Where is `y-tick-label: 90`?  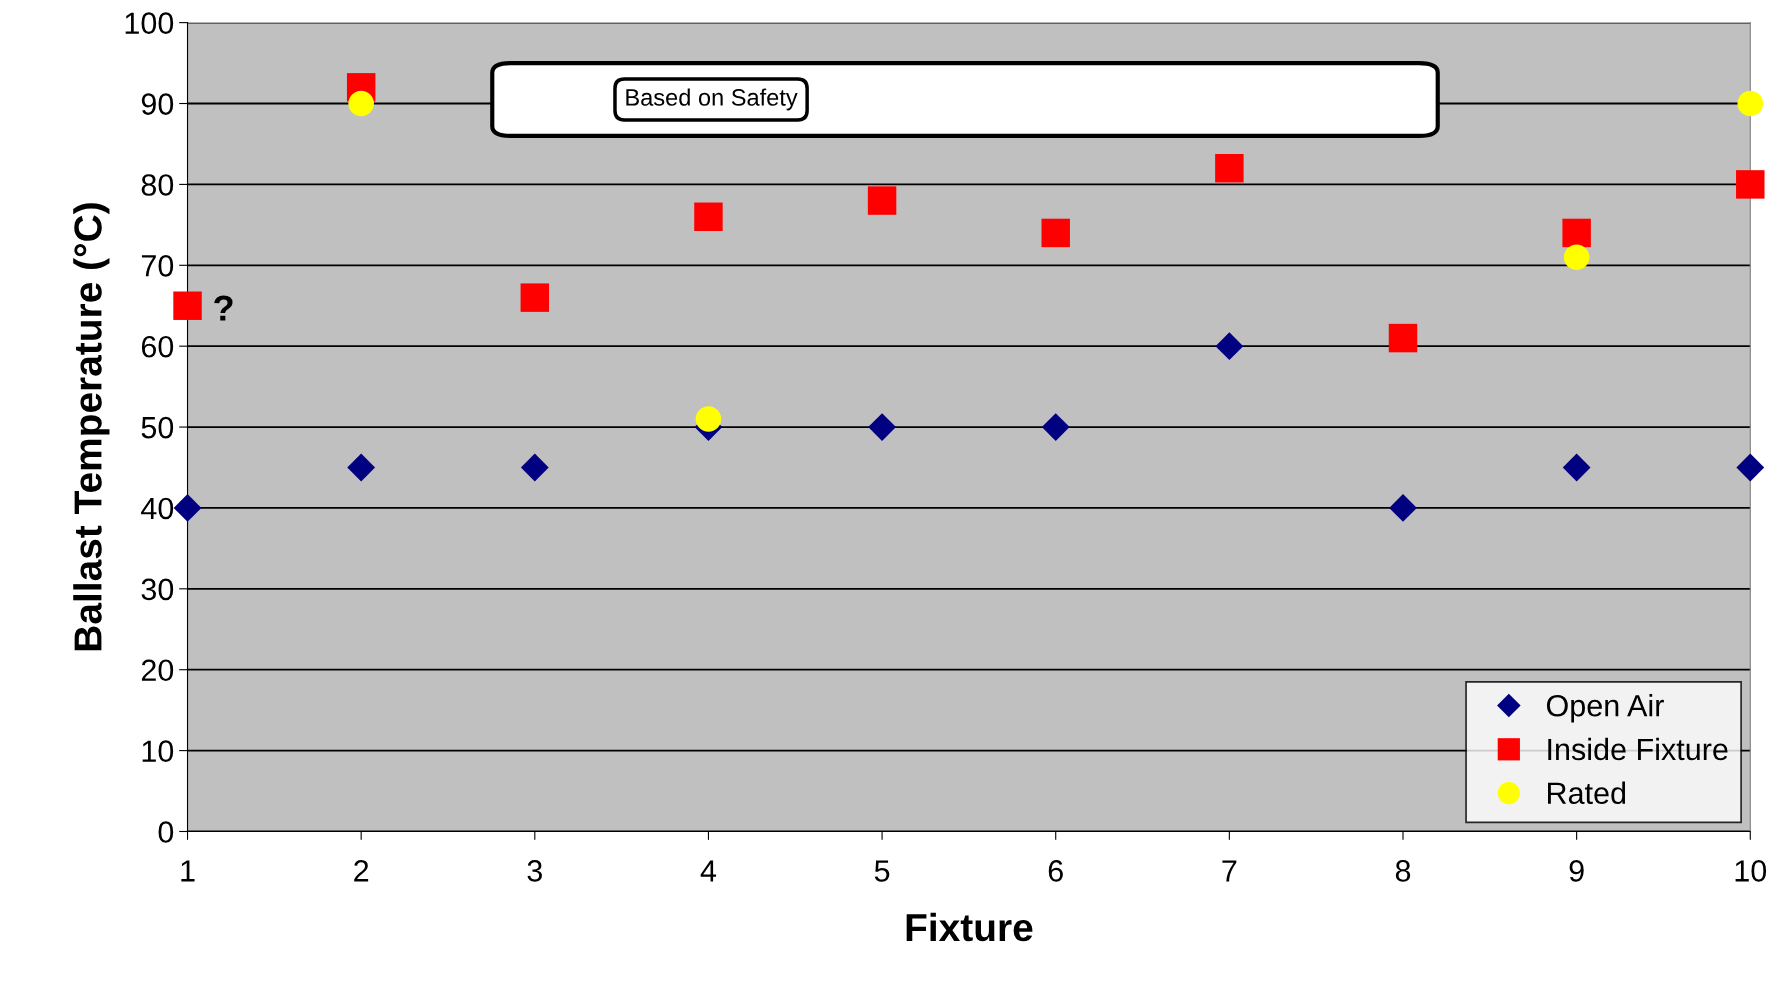 y-tick-label: 90 is located at coordinates (157, 104).